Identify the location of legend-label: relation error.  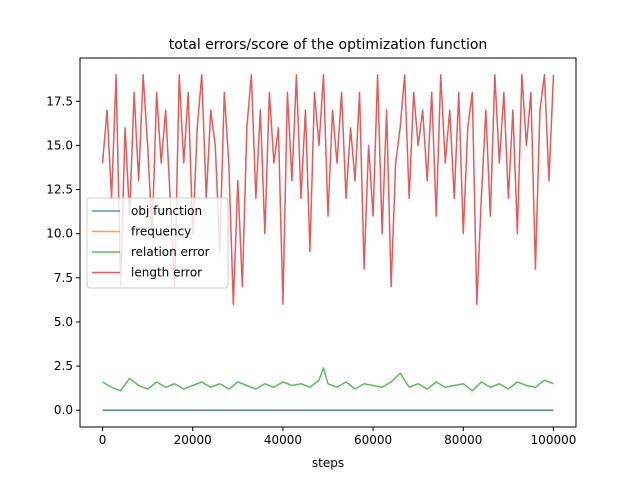
(170, 252).